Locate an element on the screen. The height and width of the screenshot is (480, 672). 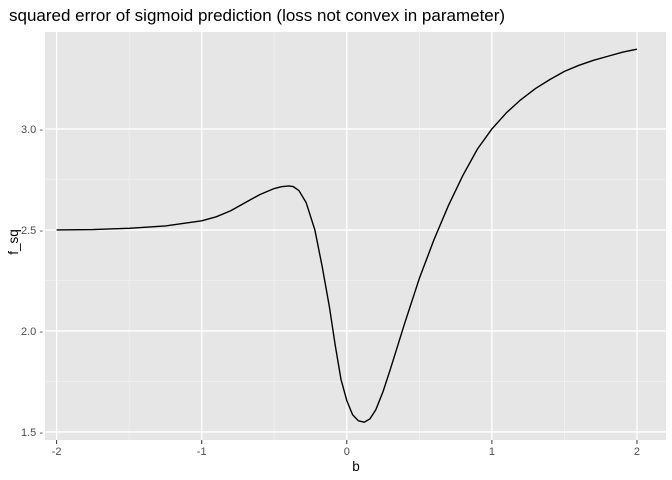
y-tick-label: 2.5 - is located at coordinates (32, 231).